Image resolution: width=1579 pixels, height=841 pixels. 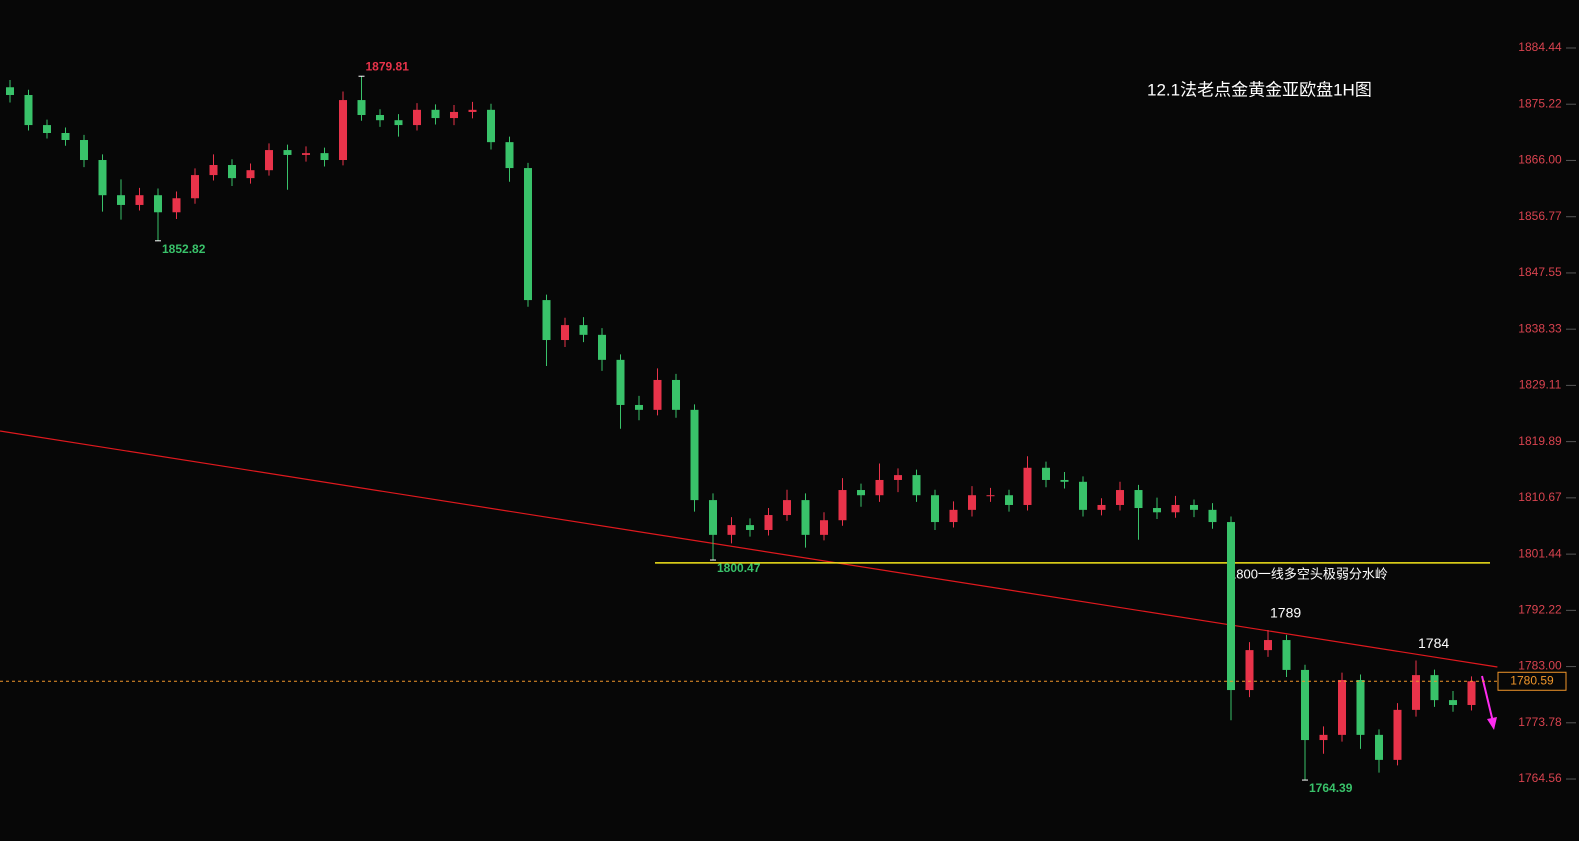 What do you see at coordinates (1285, 613) in the screenshot?
I see `annotation: 1789` at bounding box center [1285, 613].